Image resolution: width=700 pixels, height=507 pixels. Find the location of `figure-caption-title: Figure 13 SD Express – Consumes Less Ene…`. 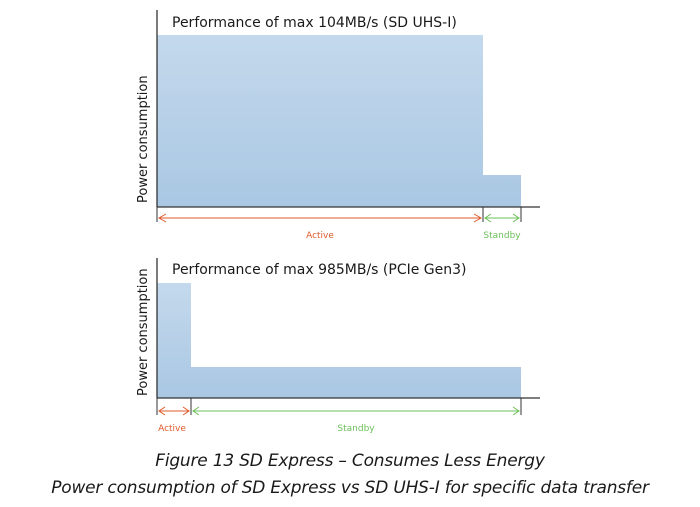

figure-caption-title: Figure 13 SD Express – Consumes Less Ene… is located at coordinates (350, 461).